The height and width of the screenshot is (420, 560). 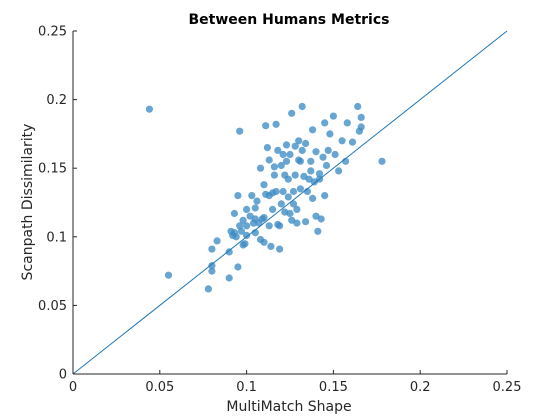 What do you see at coordinates (63, 375) in the screenshot?
I see `y-tick-label-0: 0` at bounding box center [63, 375].